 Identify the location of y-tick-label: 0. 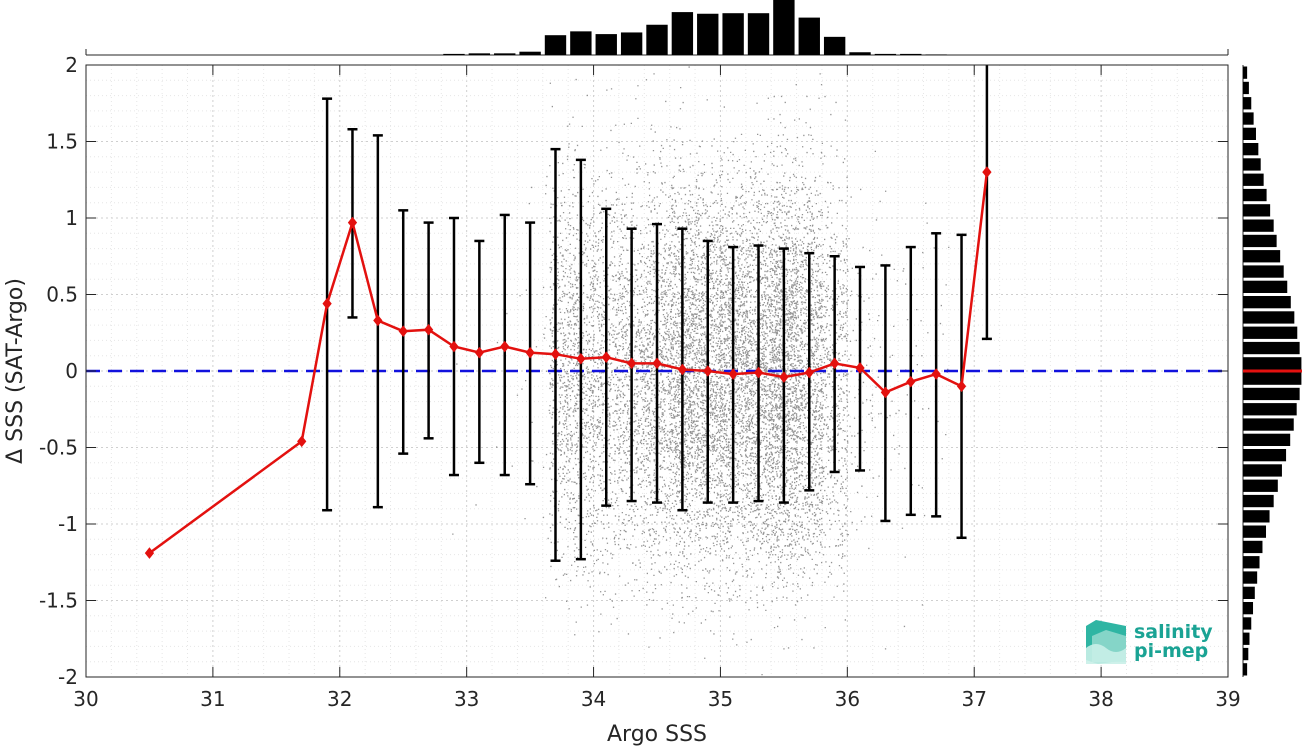
(71, 371).